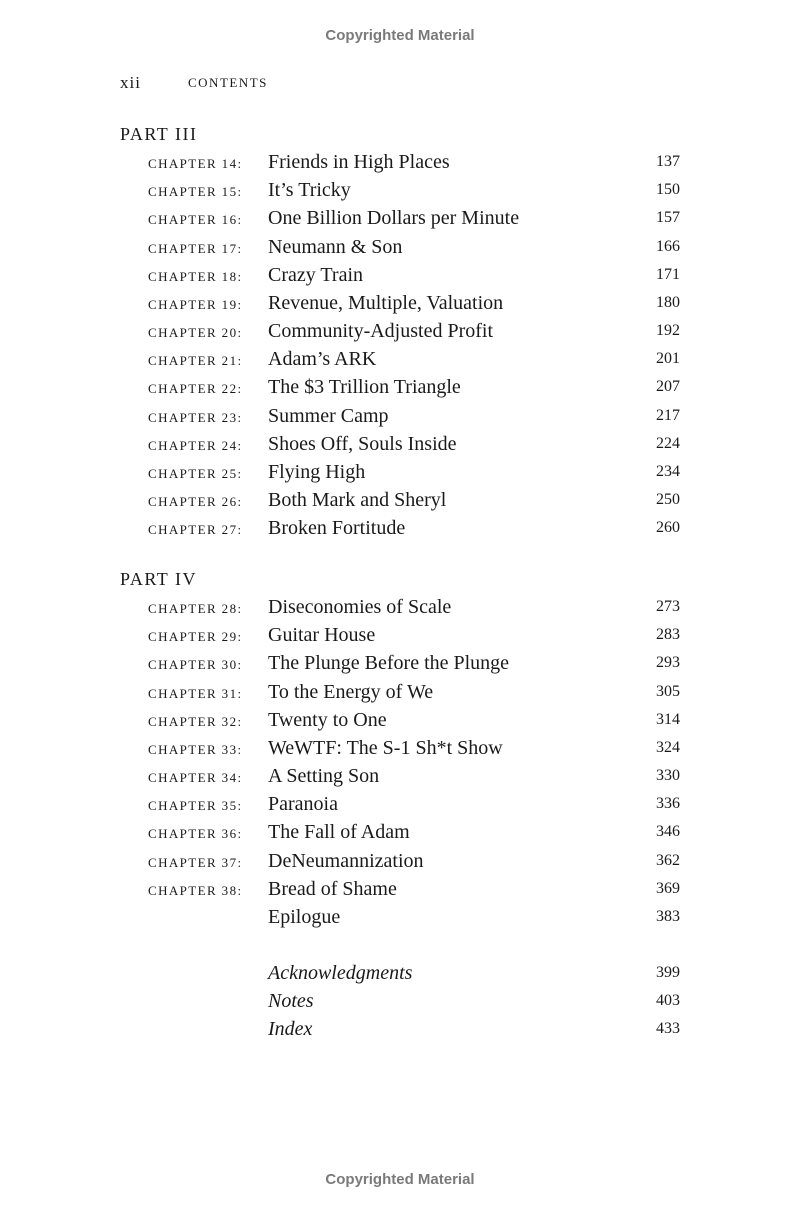 This screenshot has height=1214, width=800. I want to click on chapter-label: CHAPTER 22:, so click(195, 387).